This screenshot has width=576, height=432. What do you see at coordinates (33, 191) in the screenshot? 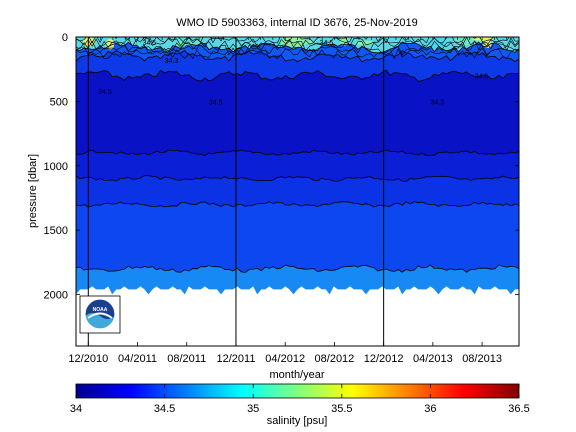
I see `y-axis-label: pressure [dbar]` at bounding box center [33, 191].